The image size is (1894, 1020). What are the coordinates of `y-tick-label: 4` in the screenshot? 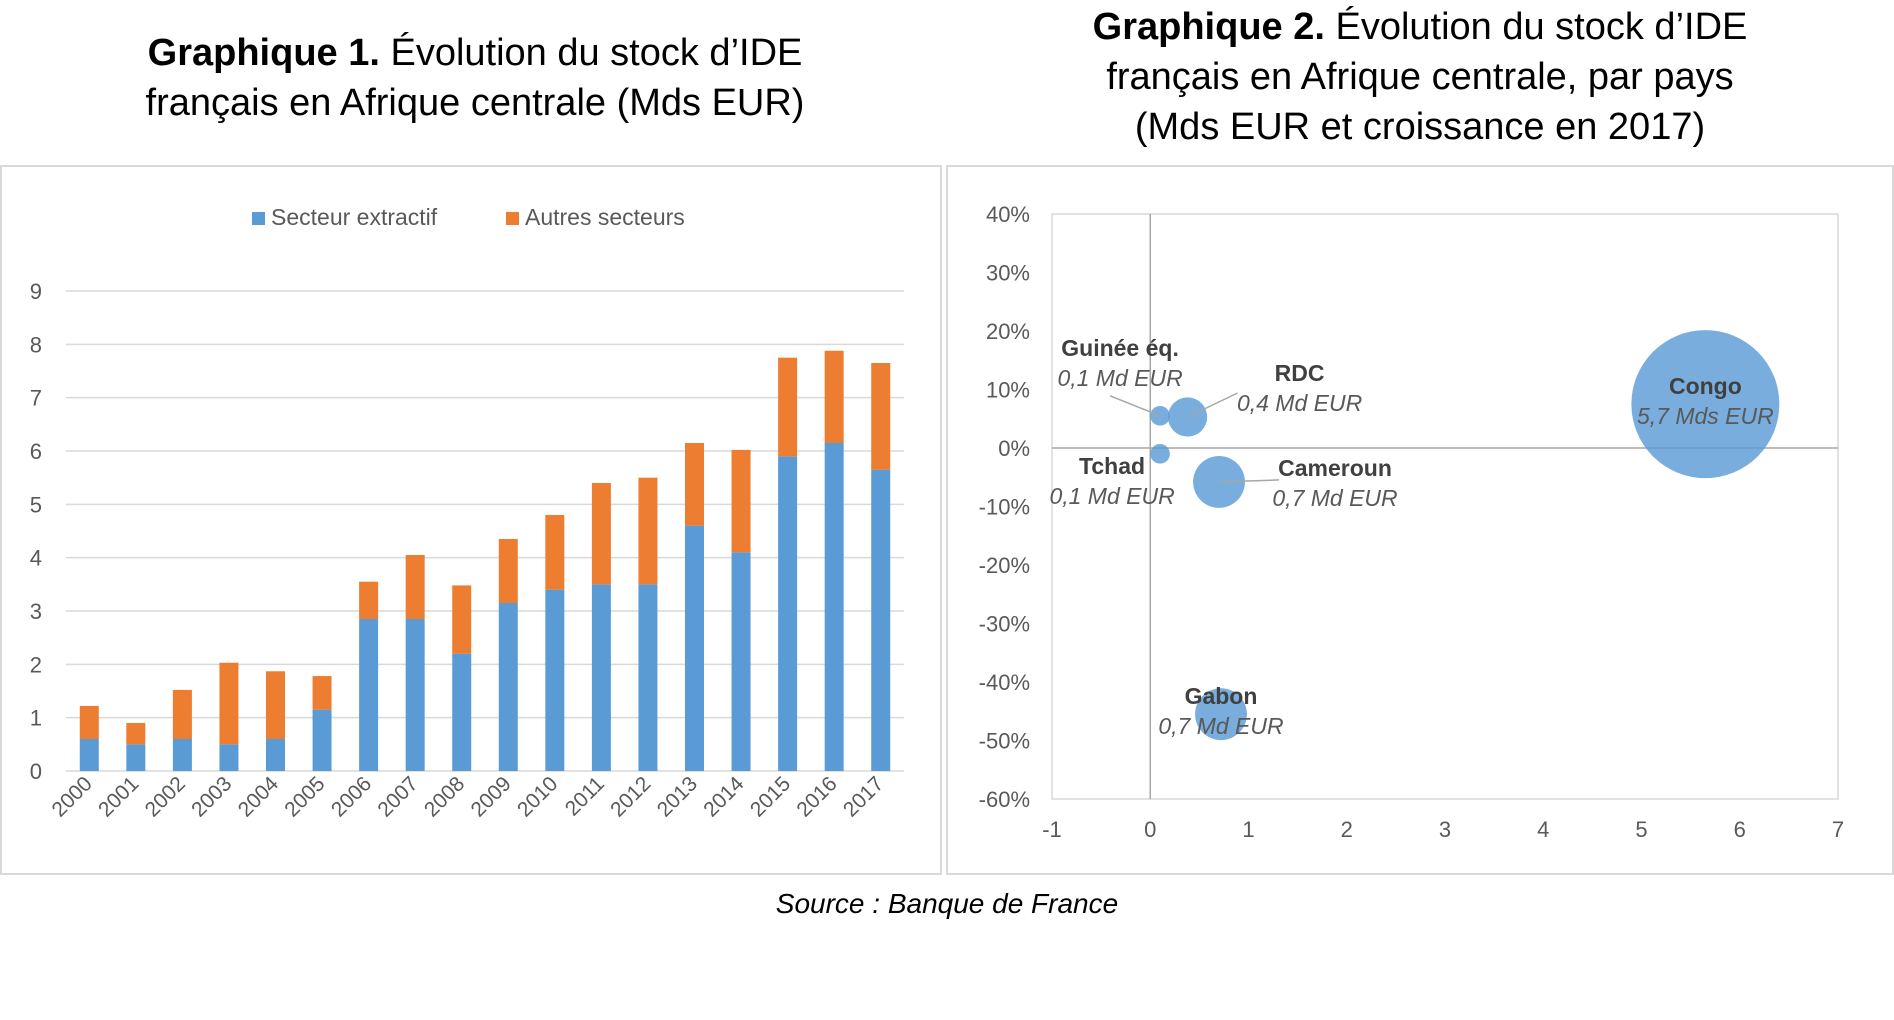 It's located at (36, 558).